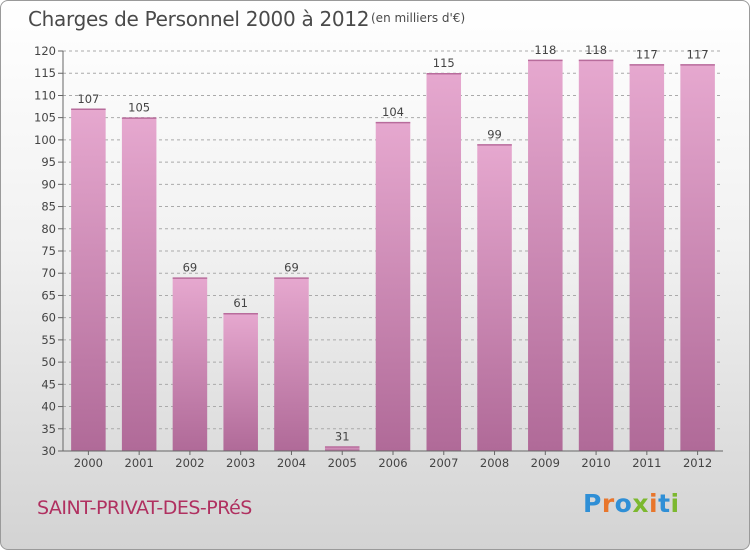  I want to click on bar-value-label: 61, so click(240, 303).